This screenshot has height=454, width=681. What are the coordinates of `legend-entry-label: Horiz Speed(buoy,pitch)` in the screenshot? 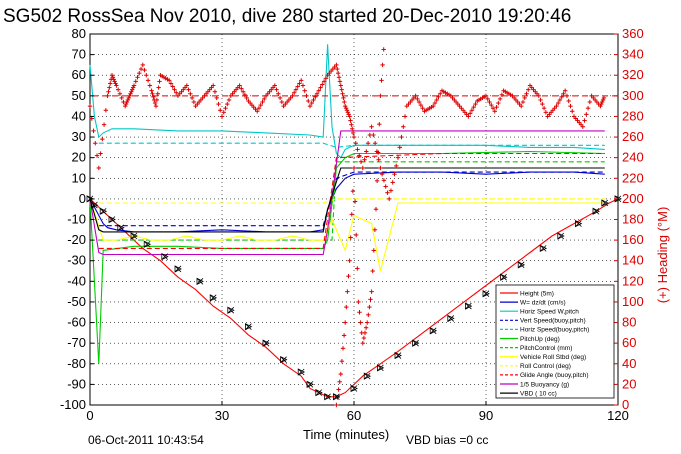 It's located at (554, 330).